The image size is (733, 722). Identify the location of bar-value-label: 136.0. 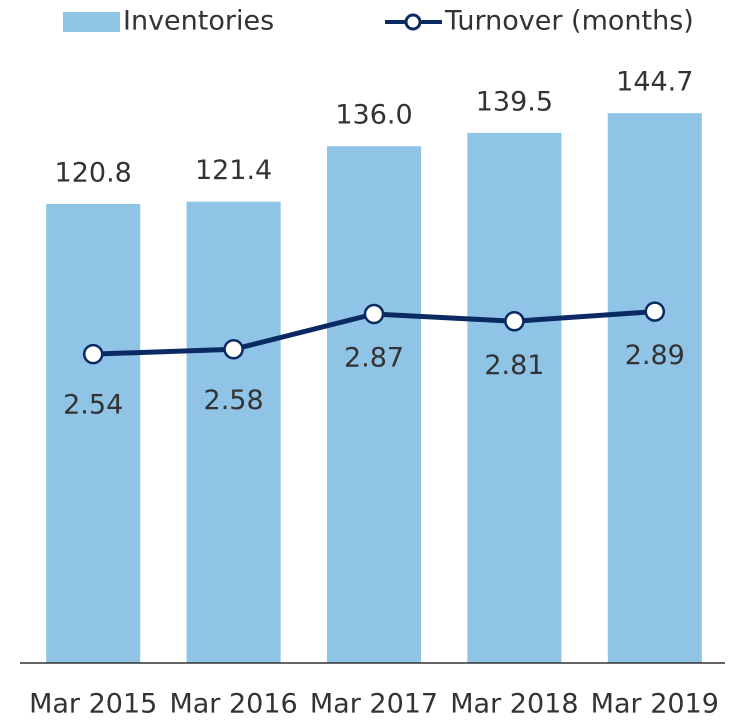
(373, 115).